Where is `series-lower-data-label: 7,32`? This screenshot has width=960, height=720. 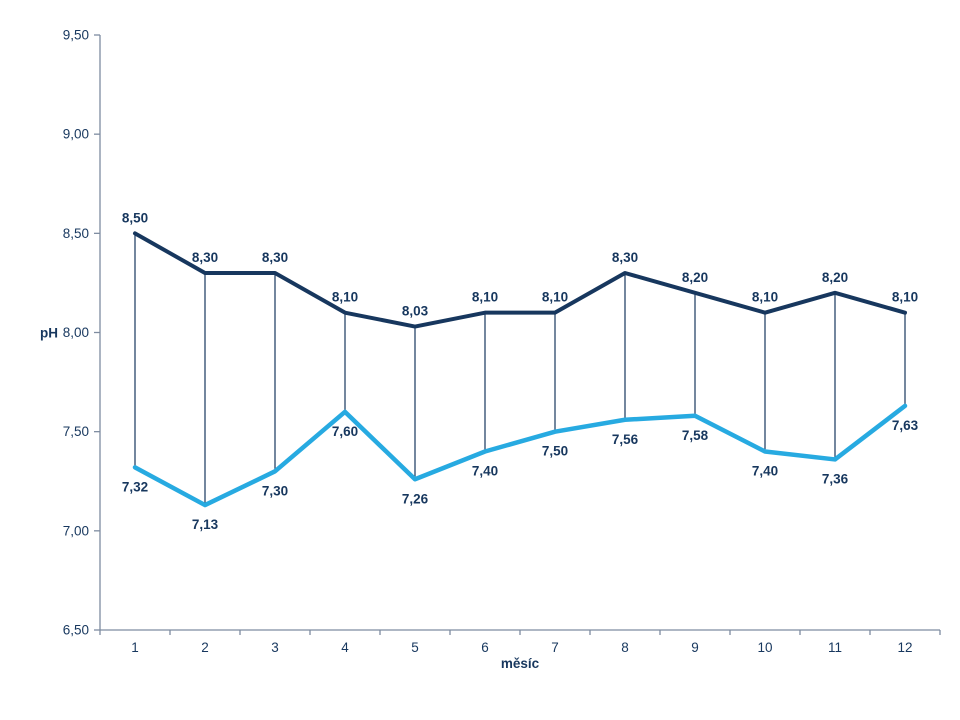
series-lower-data-label: 7,32 is located at coordinates (135, 486).